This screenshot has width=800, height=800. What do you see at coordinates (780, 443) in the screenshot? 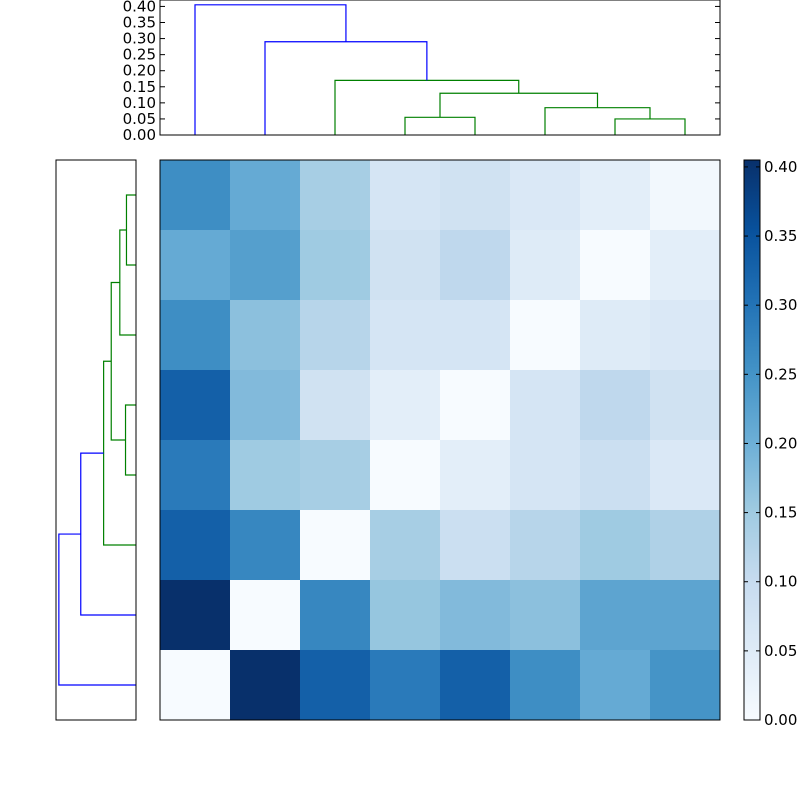
I see `colorbar-tick-label: 0.20` at bounding box center [780, 443].